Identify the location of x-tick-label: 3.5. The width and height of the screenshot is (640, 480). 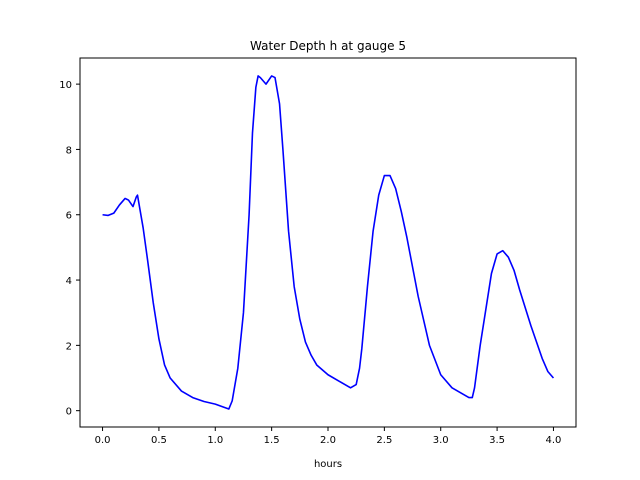
(497, 440).